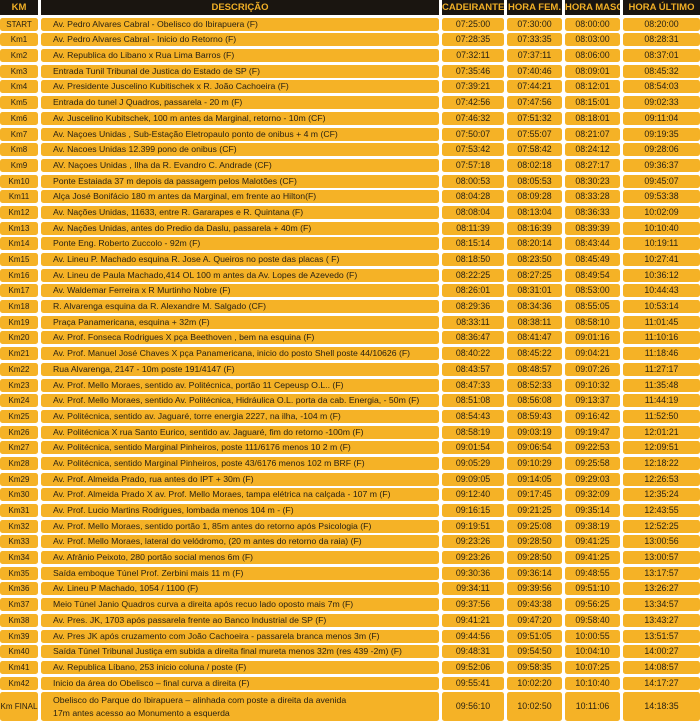 This screenshot has height=722, width=700. Describe the element at coordinates (19, 212) in the screenshot. I see `km-cell: Km12` at that location.